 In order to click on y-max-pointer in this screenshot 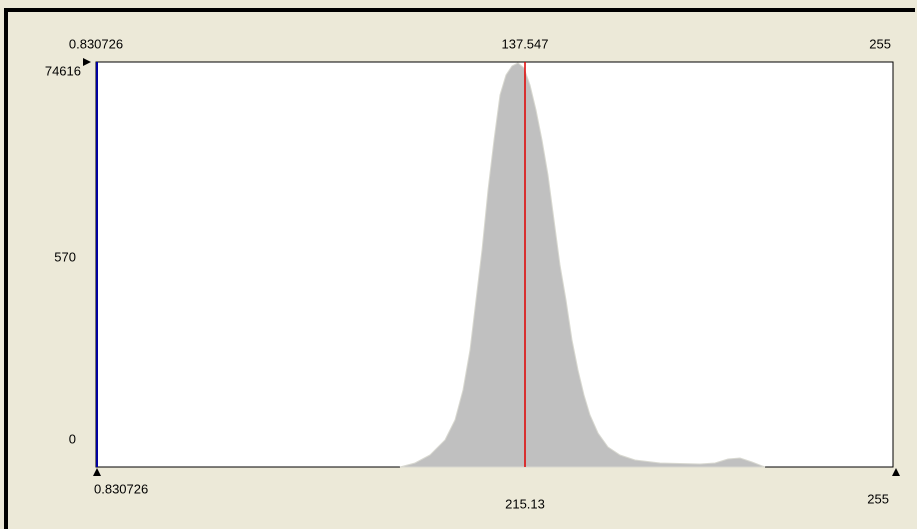, I will do `click(87, 62)`.